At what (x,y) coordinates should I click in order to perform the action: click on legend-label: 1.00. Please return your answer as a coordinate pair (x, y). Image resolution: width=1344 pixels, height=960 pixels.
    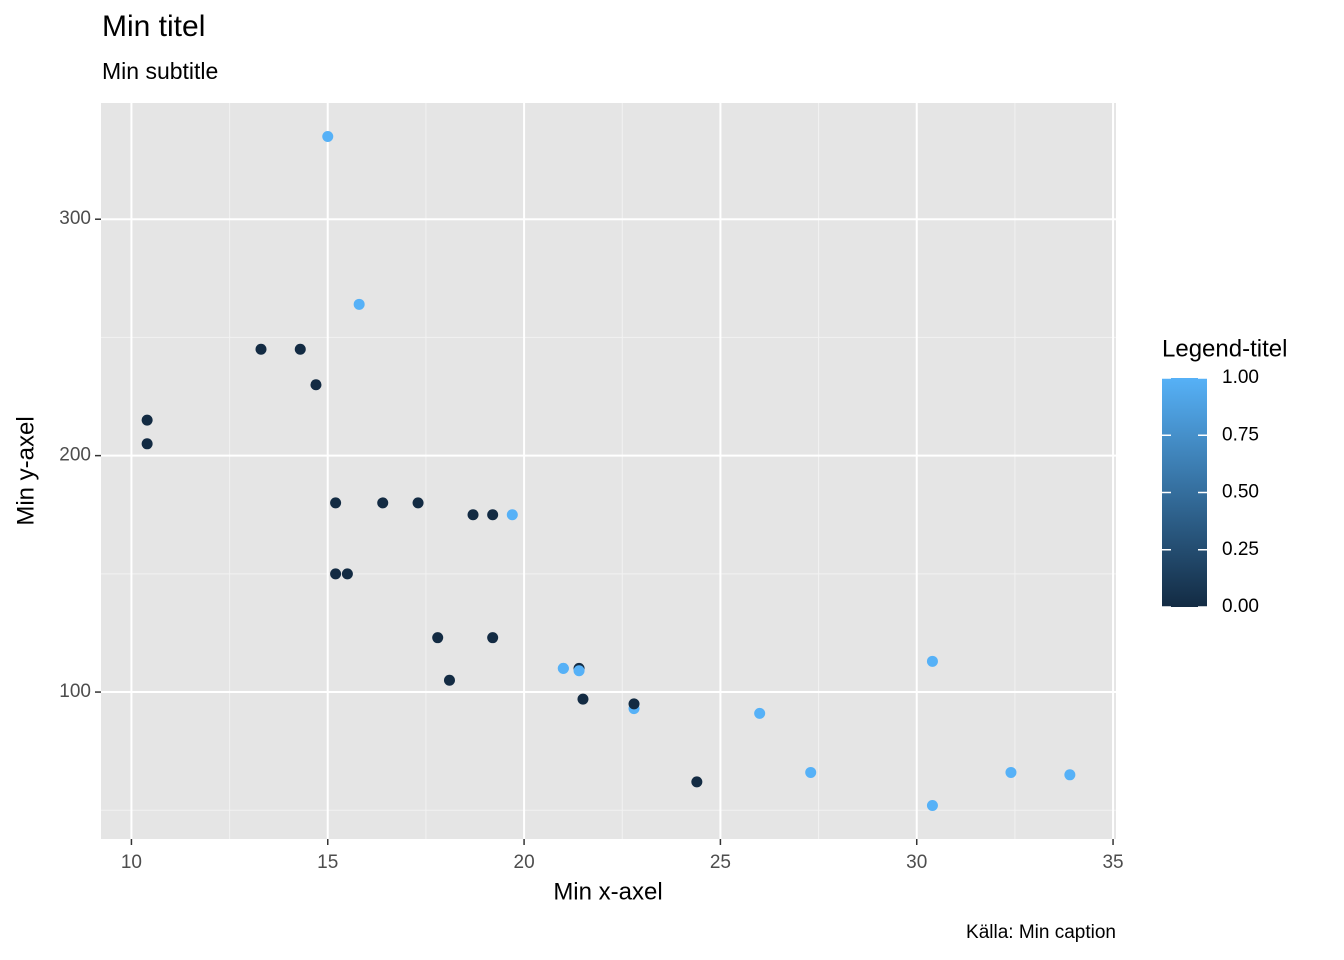
    Looking at the image, I should click on (1240, 377).